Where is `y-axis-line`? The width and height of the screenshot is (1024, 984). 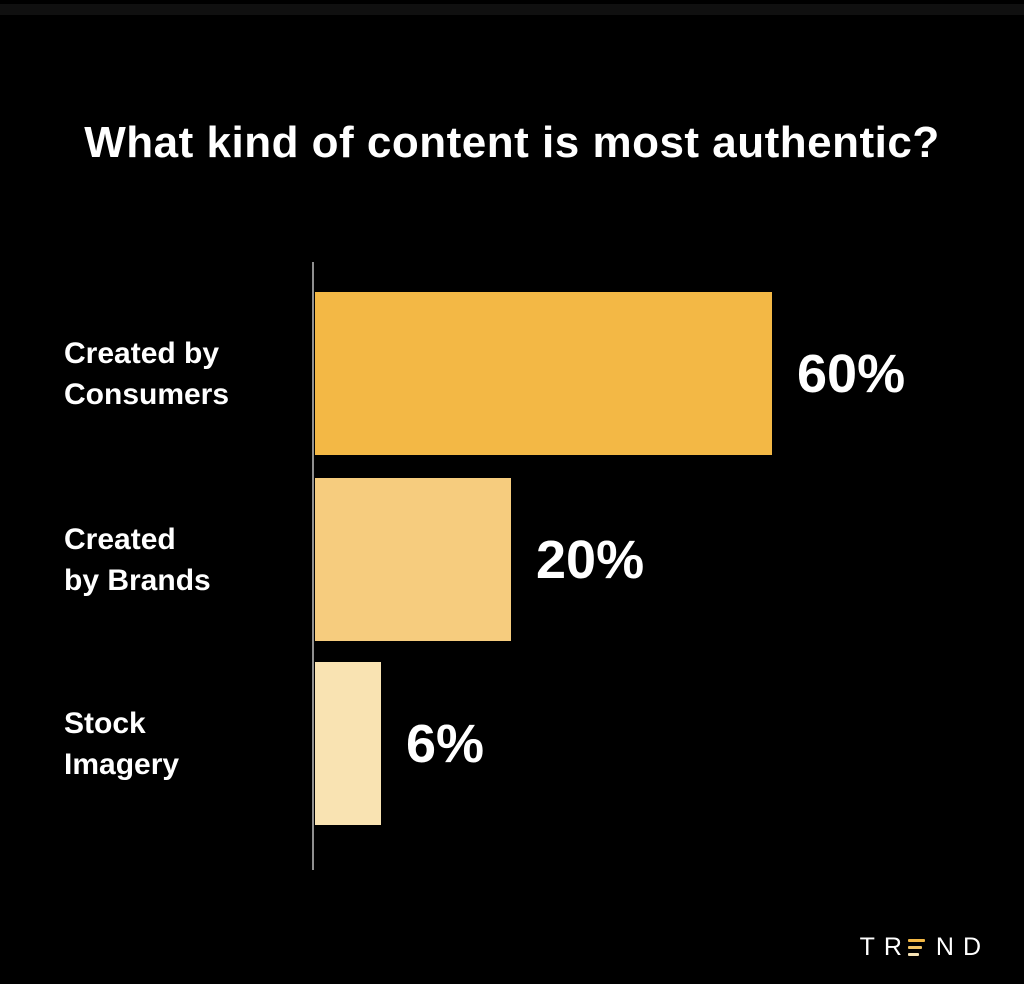 y-axis-line is located at coordinates (313, 566).